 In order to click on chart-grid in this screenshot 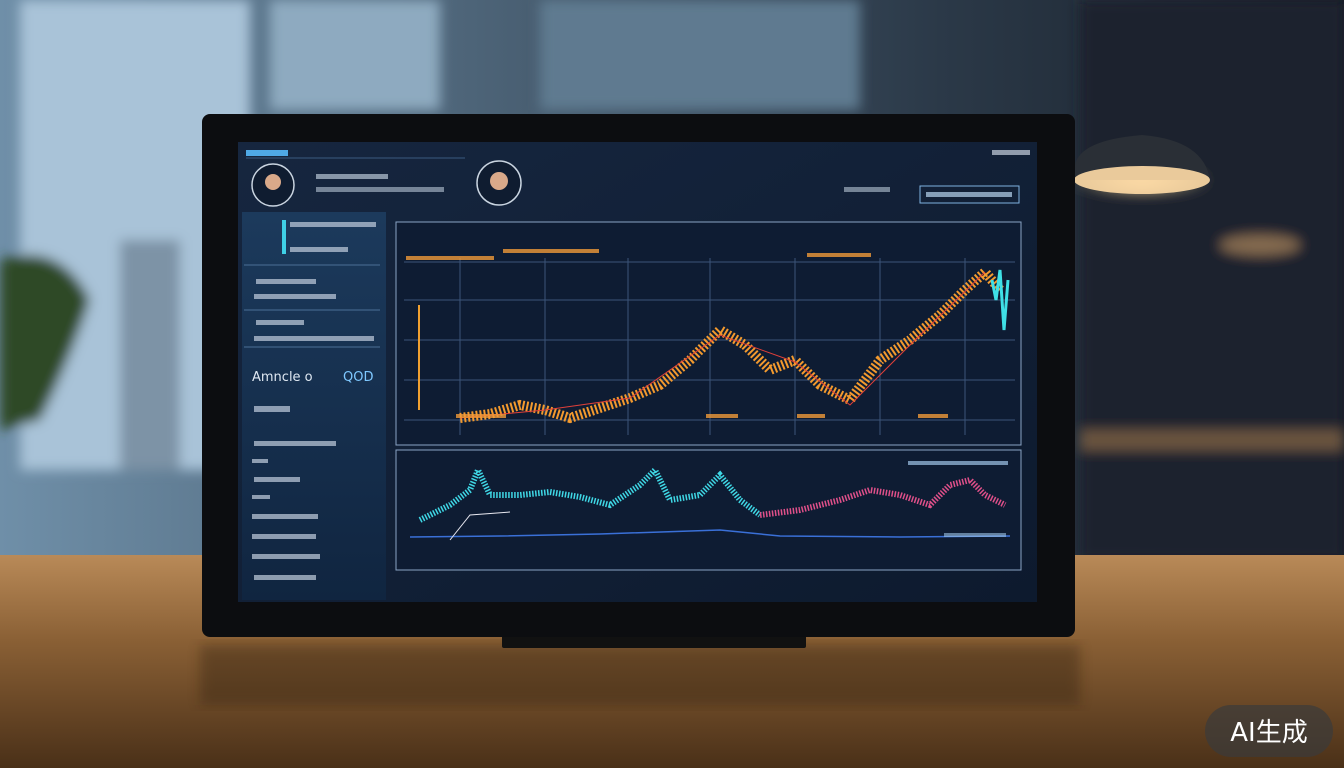, I will do `click(709, 346)`.